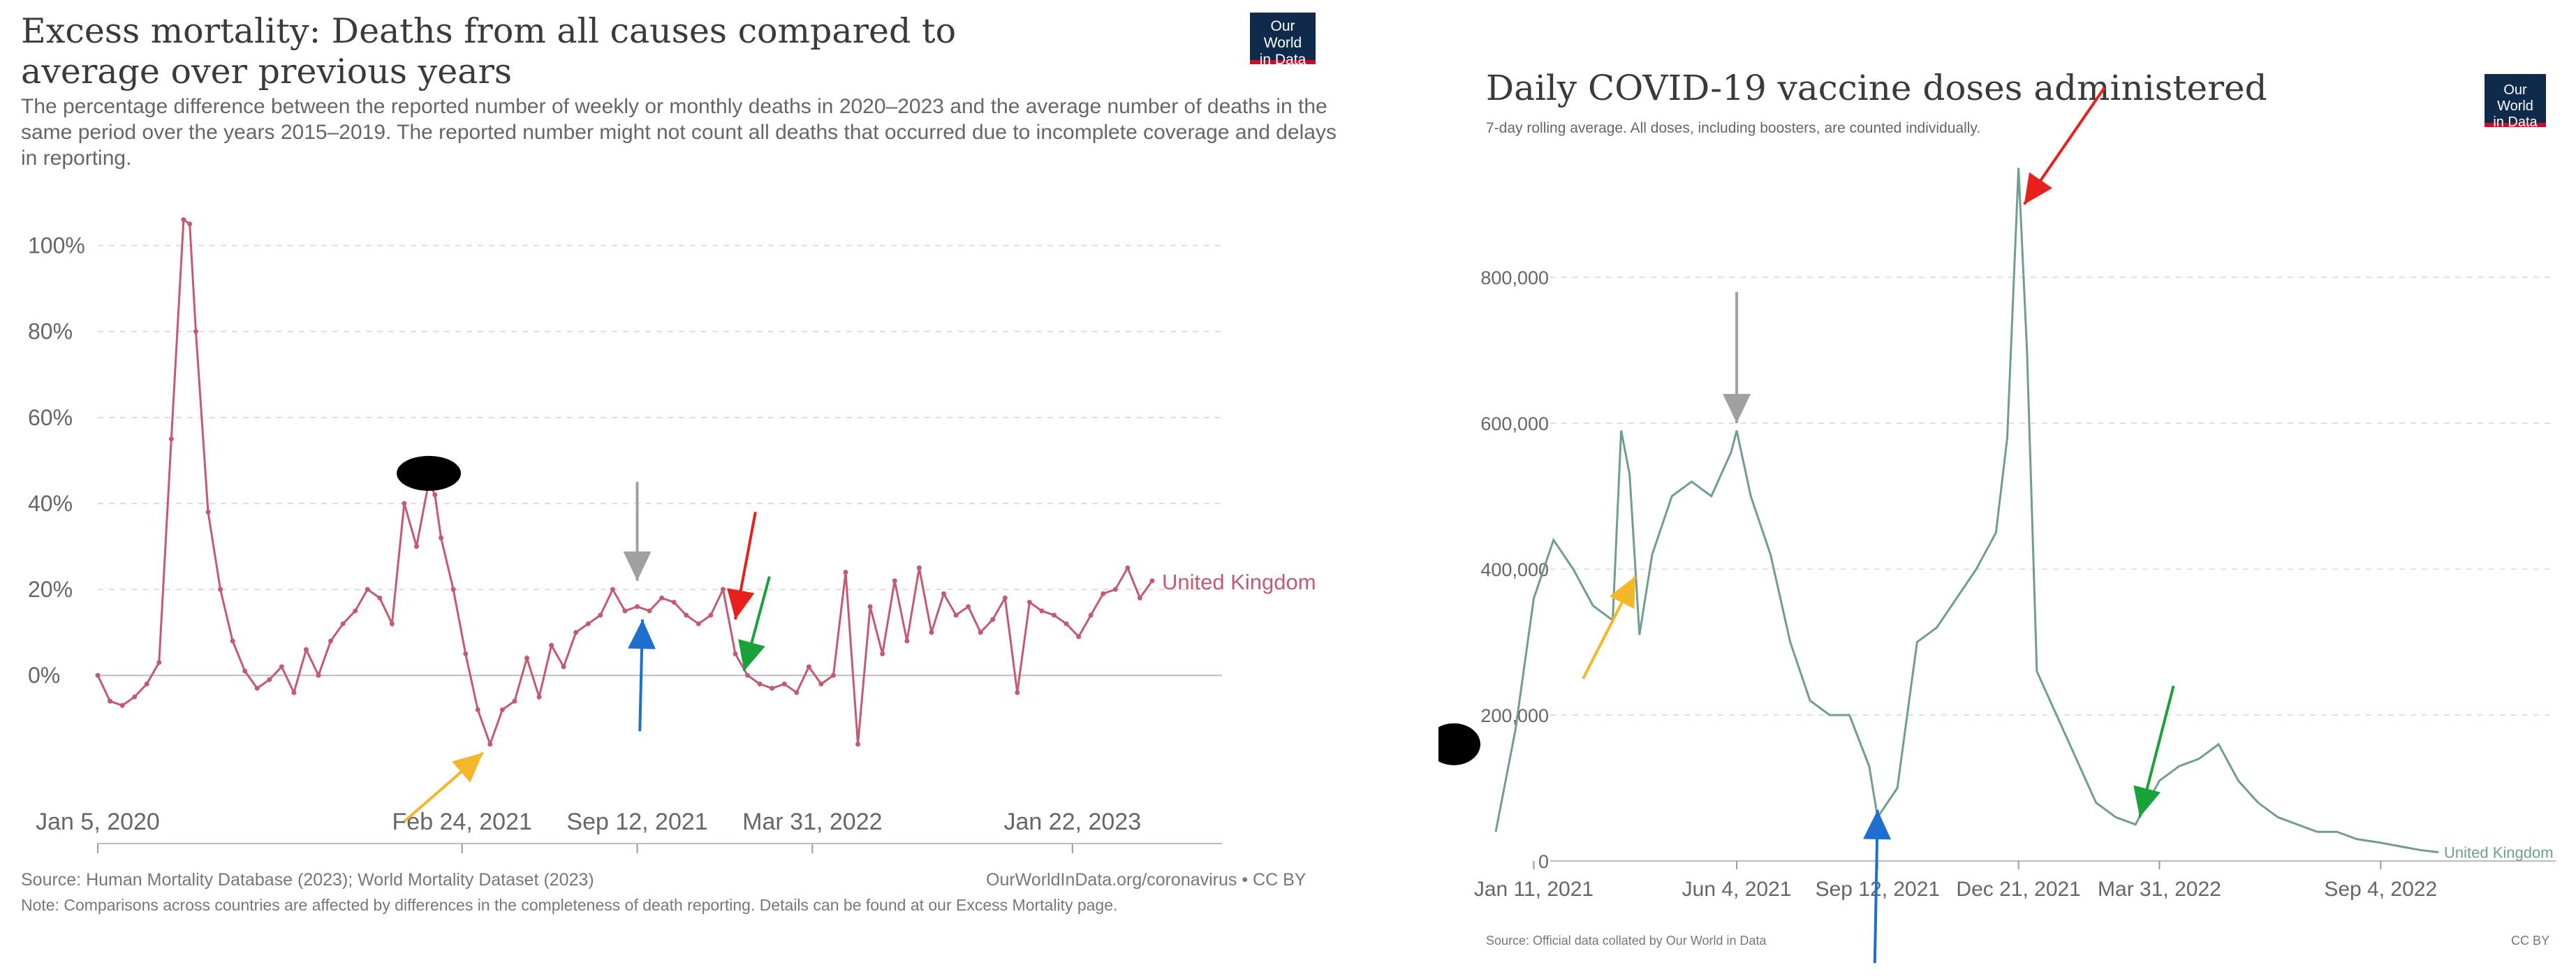 The image size is (2576, 979). I want to click on y-tick-label: 0%, so click(44, 675).